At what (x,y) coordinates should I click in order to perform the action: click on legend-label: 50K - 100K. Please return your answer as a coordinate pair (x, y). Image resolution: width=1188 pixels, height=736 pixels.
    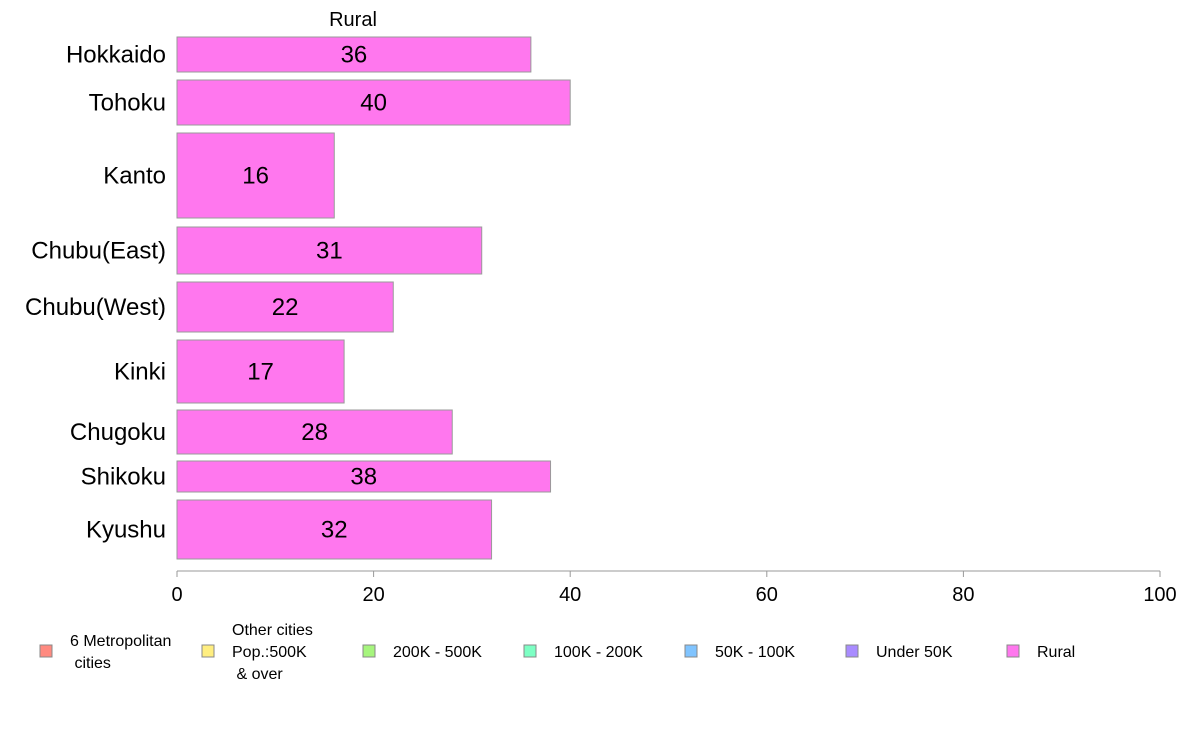
    Looking at the image, I should click on (755, 652).